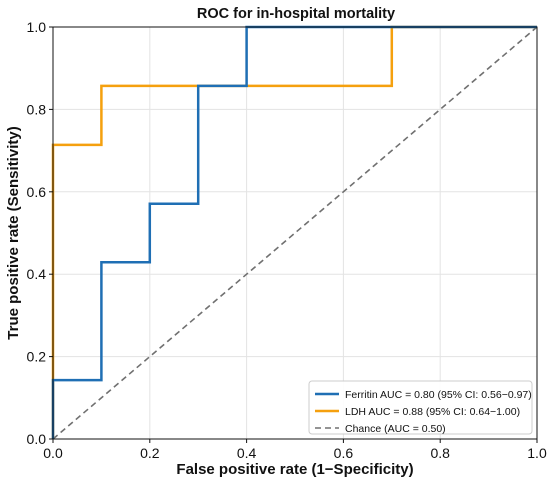 The image size is (550, 485). I want to click on x-tick-label: 1.0, so click(537, 453).